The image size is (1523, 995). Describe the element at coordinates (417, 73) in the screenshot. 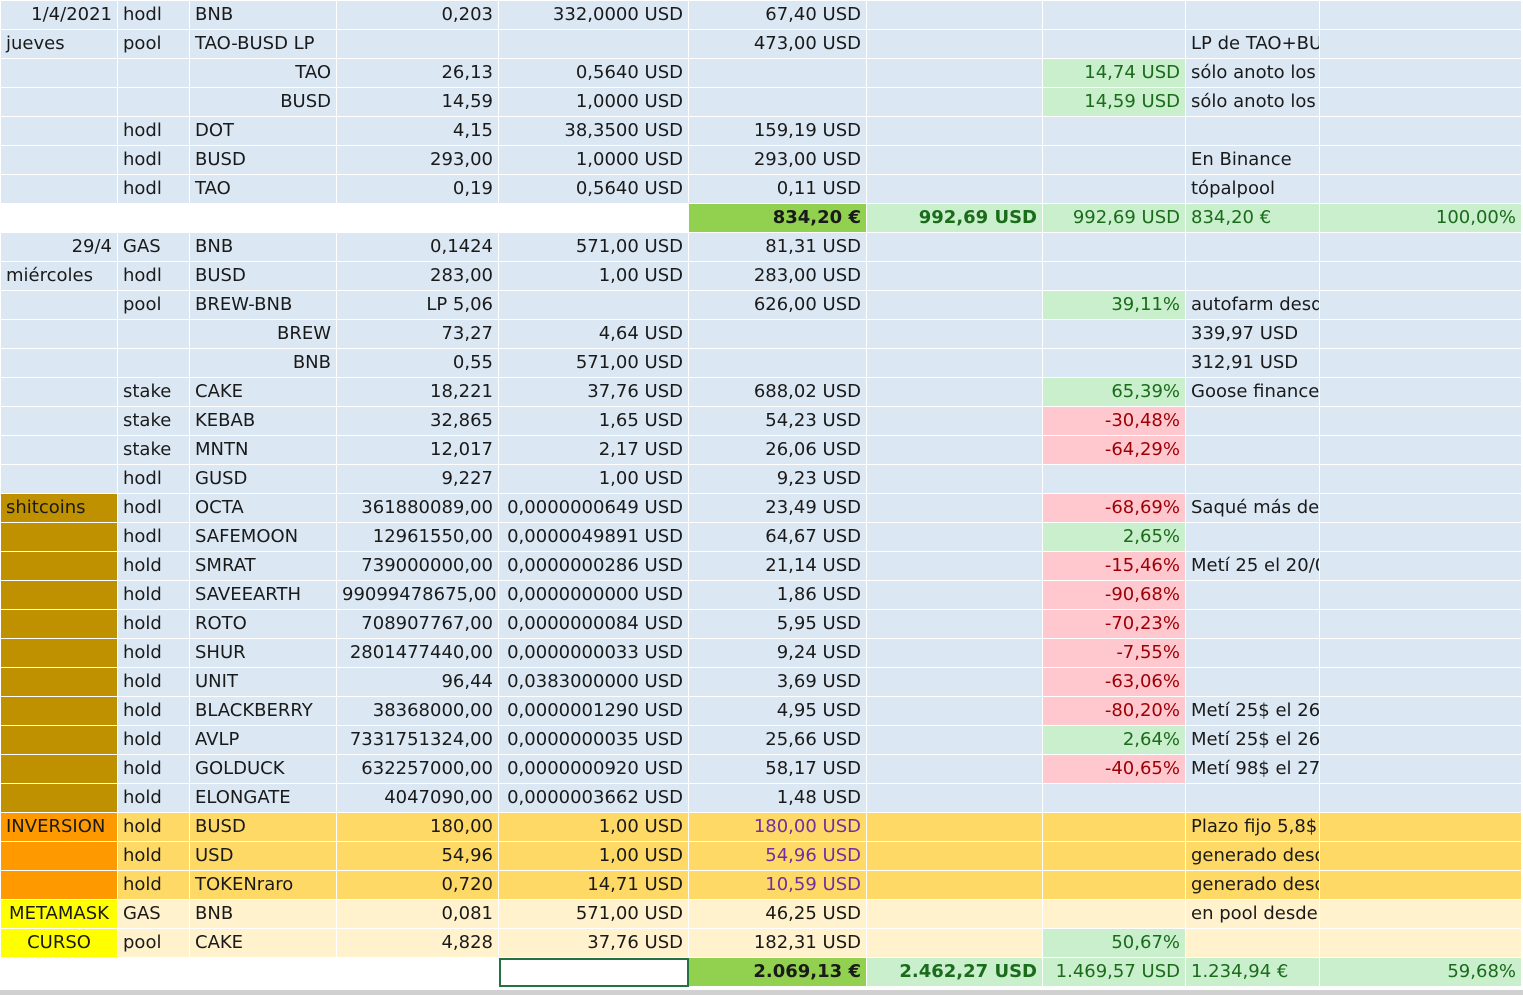

I see `quantity-cell: 26,13` at that location.